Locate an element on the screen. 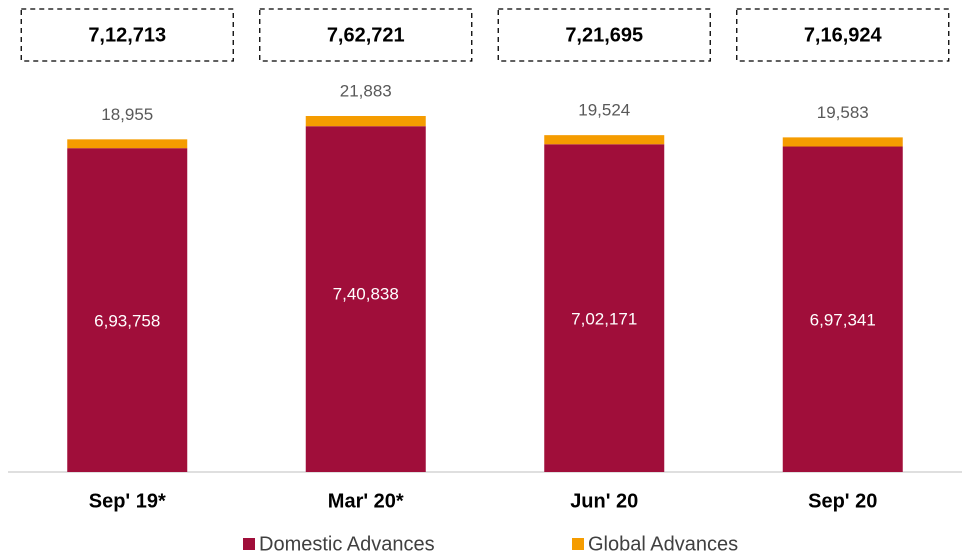  total-label: 7,21,695 is located at coordinates (604, 35).